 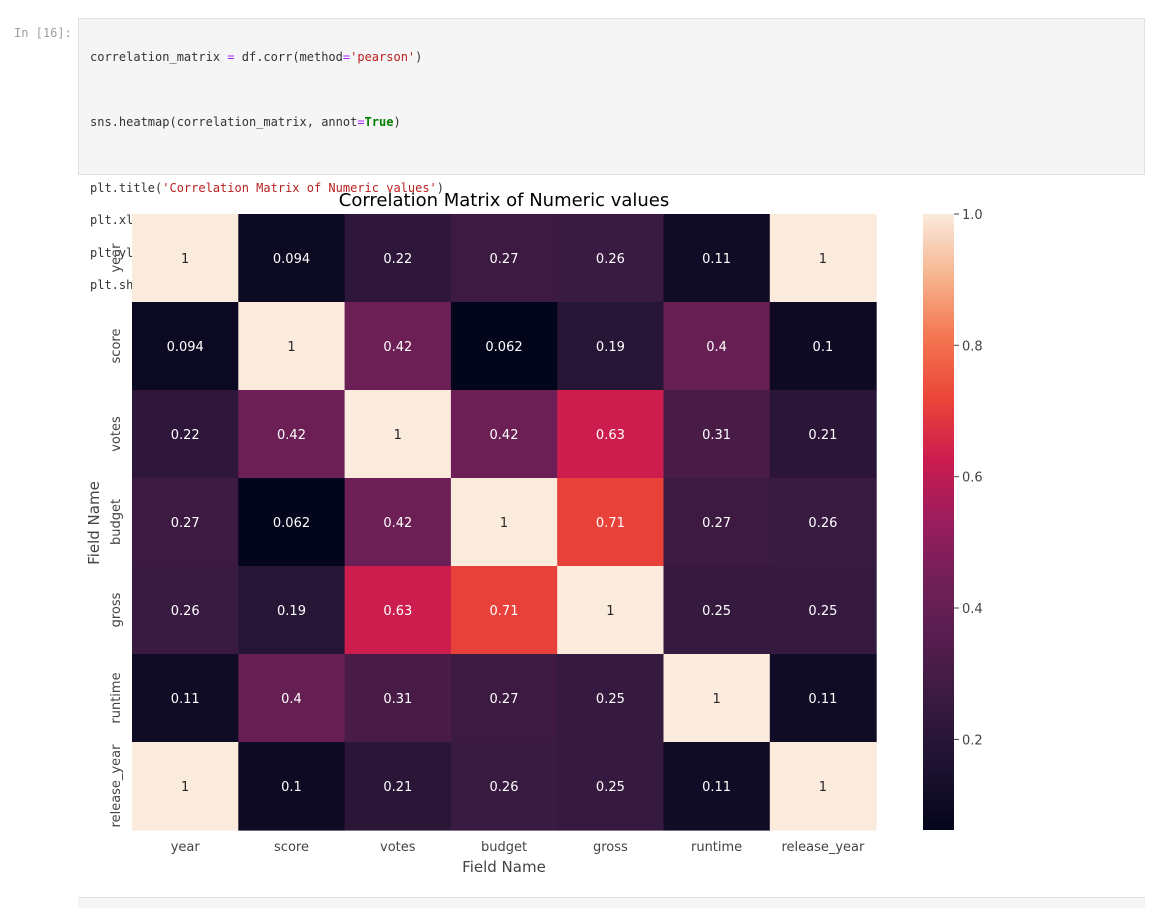 I want to click on next-cell, so click(x=611, y=902).